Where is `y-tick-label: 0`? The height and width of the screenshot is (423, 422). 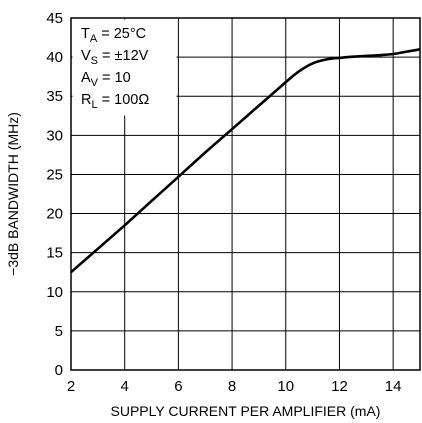
y-tick-label: 0 is located at coordinates (59, 370).